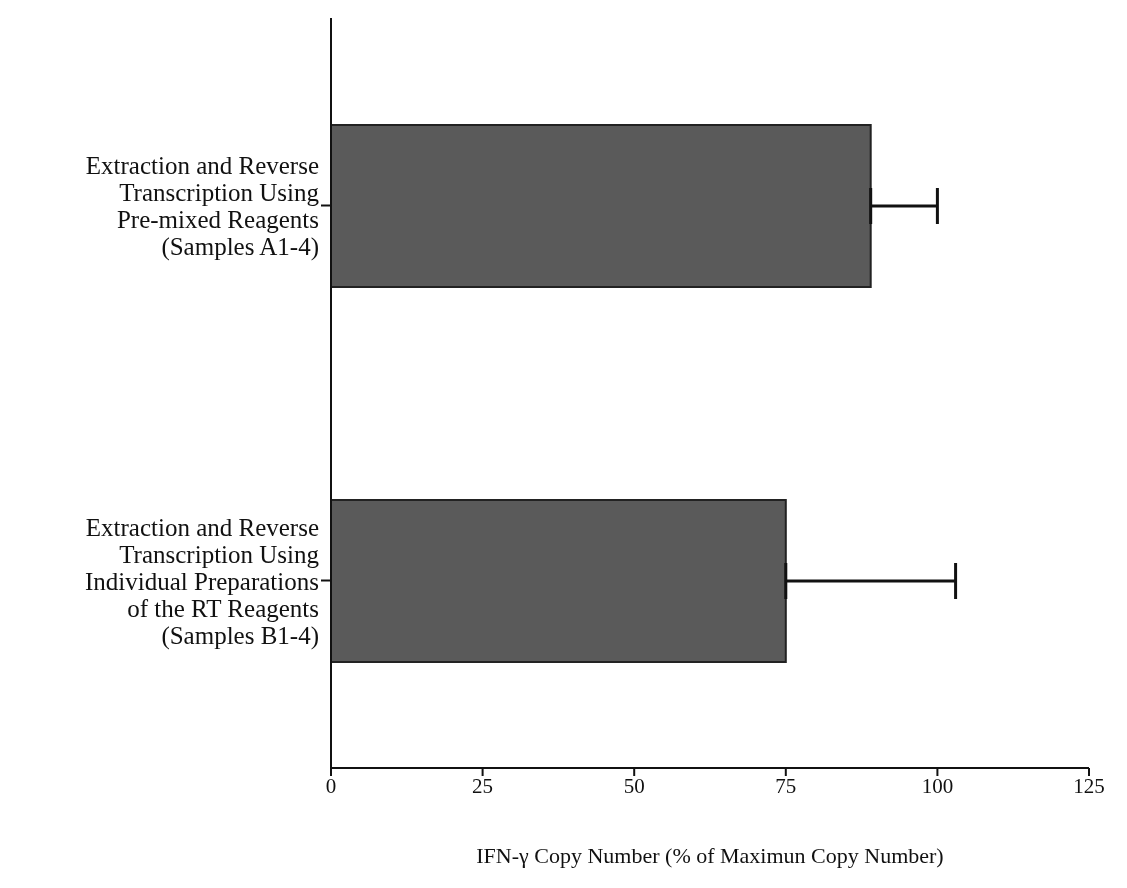 This screenshot has width=1127, height=888. What do you see at coordinates (1089, 785) in the screenshot?
I see `x-tick-label: 125` at bounding box center [1089, 785].